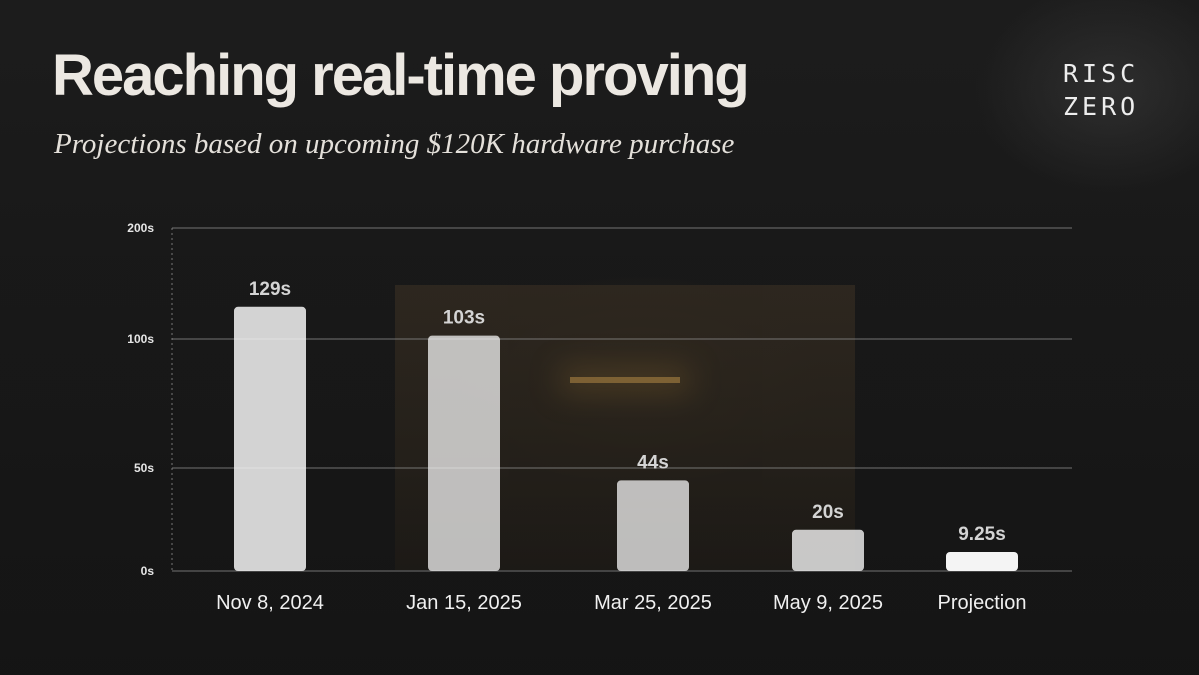  I want to click on garage-lamp, so click(625, 380).